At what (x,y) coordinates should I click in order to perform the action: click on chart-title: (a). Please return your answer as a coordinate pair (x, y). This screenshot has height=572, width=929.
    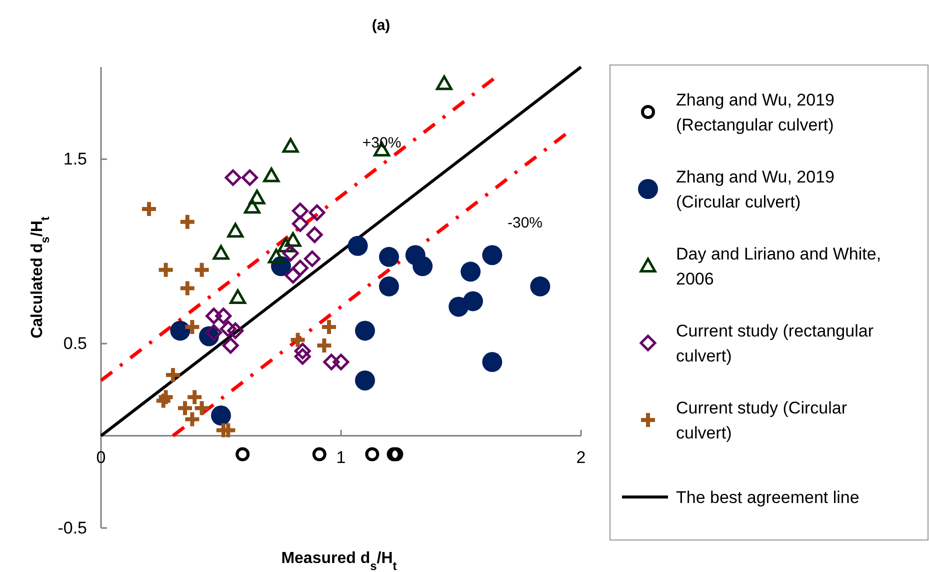
    Looking at the image, I should click on (381, 25).